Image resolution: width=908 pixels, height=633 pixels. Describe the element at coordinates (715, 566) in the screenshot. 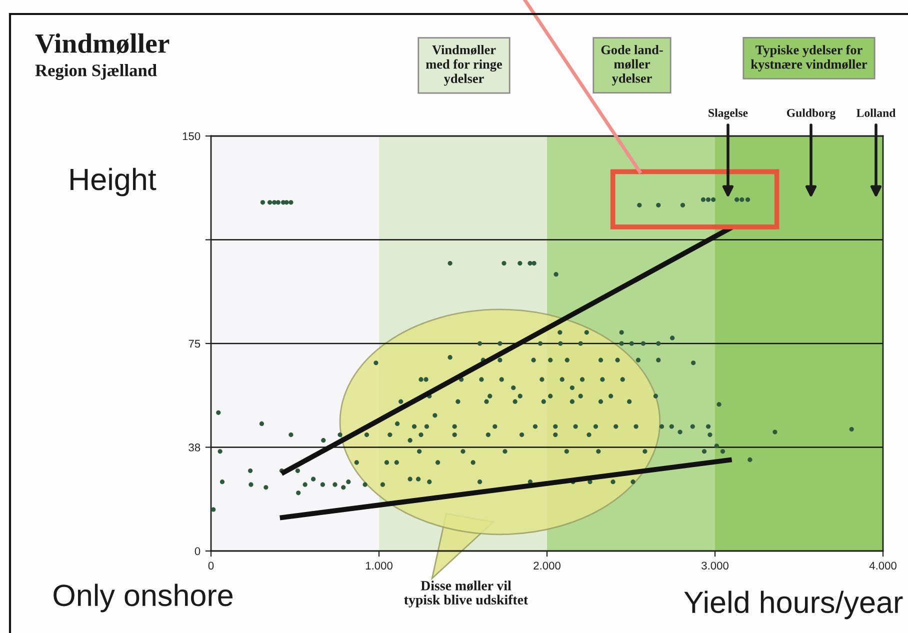

I see `x-tick-label: 3.000` at that location.